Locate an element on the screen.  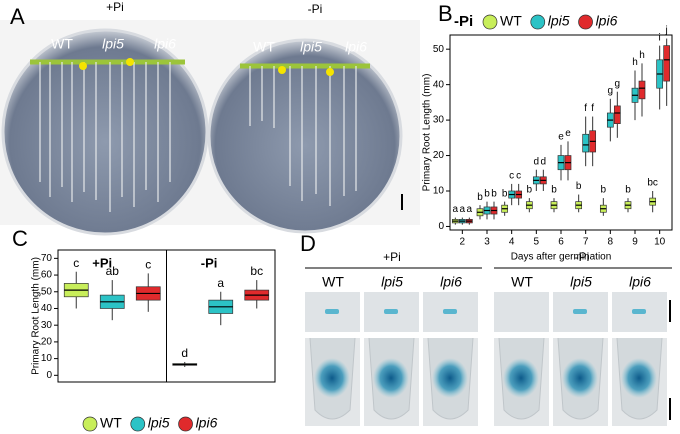
significance-letter: ab is located at coordinates (113, 271).